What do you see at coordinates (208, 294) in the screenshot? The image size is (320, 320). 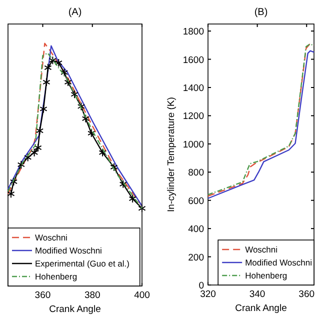 I see `x-tick-label: 320` at bounding box center [208, 294].